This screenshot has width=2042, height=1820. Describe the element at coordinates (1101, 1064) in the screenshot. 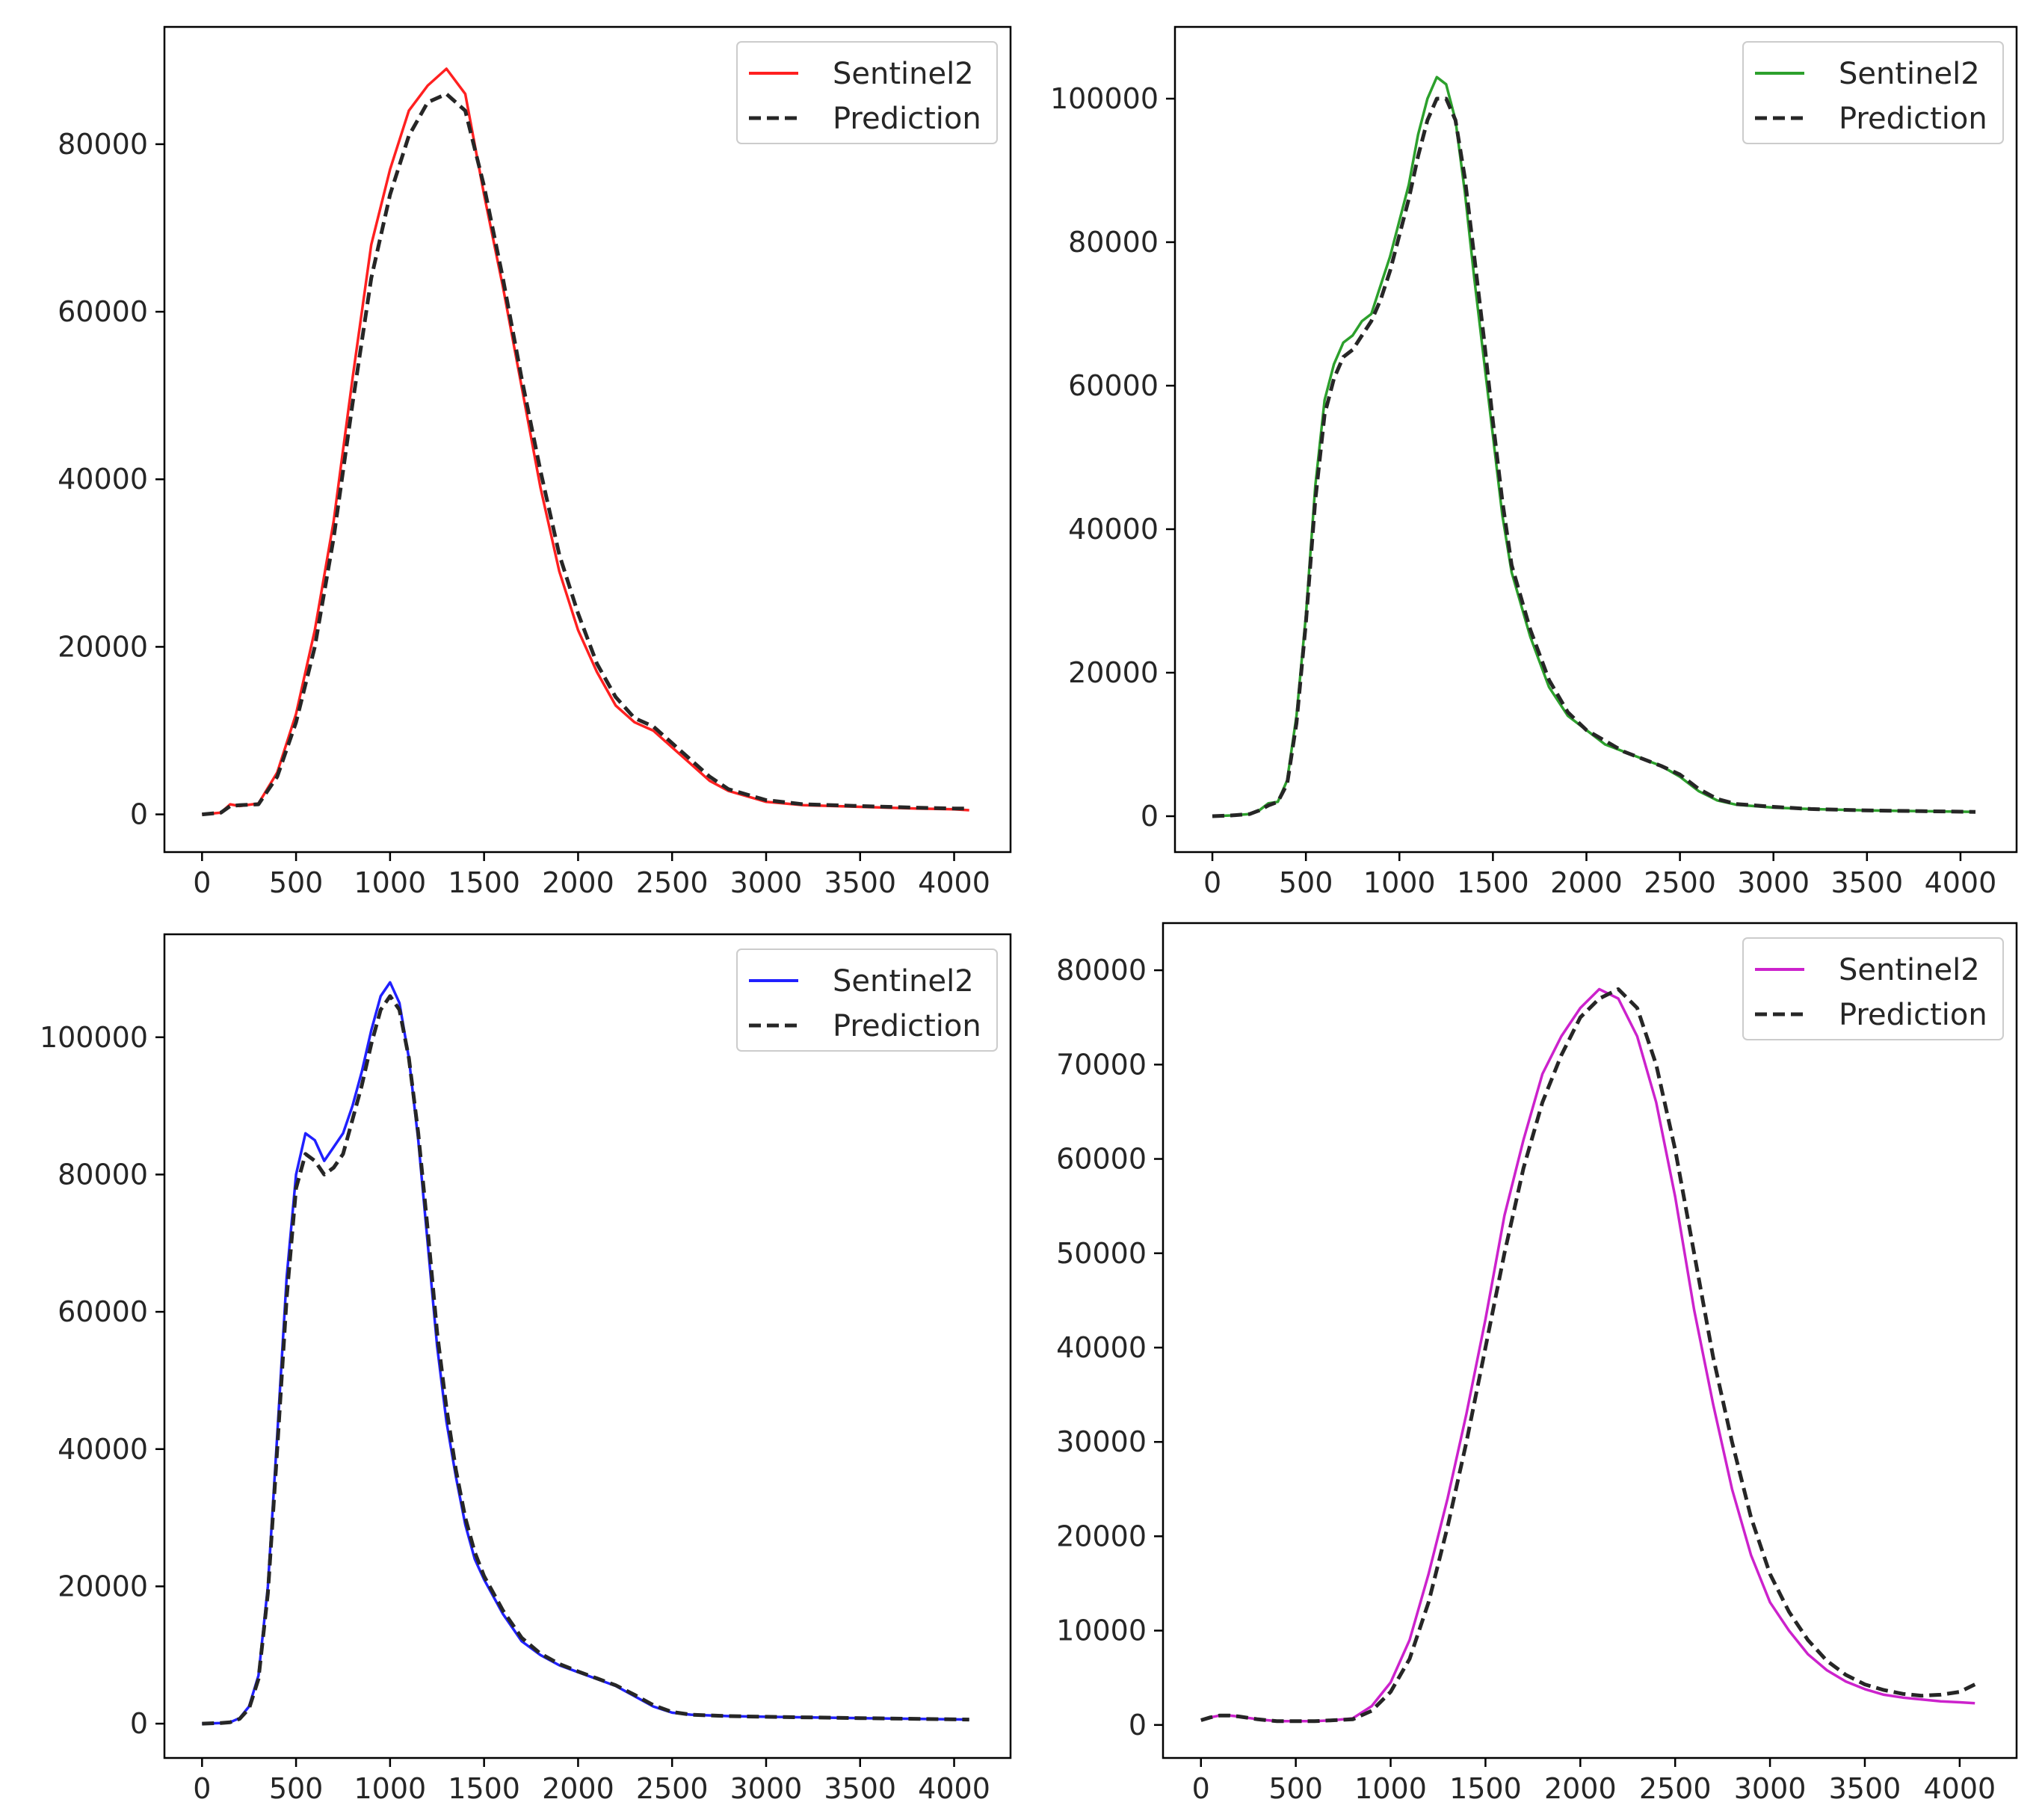

I see `y-tick-label: 70000` at that location.